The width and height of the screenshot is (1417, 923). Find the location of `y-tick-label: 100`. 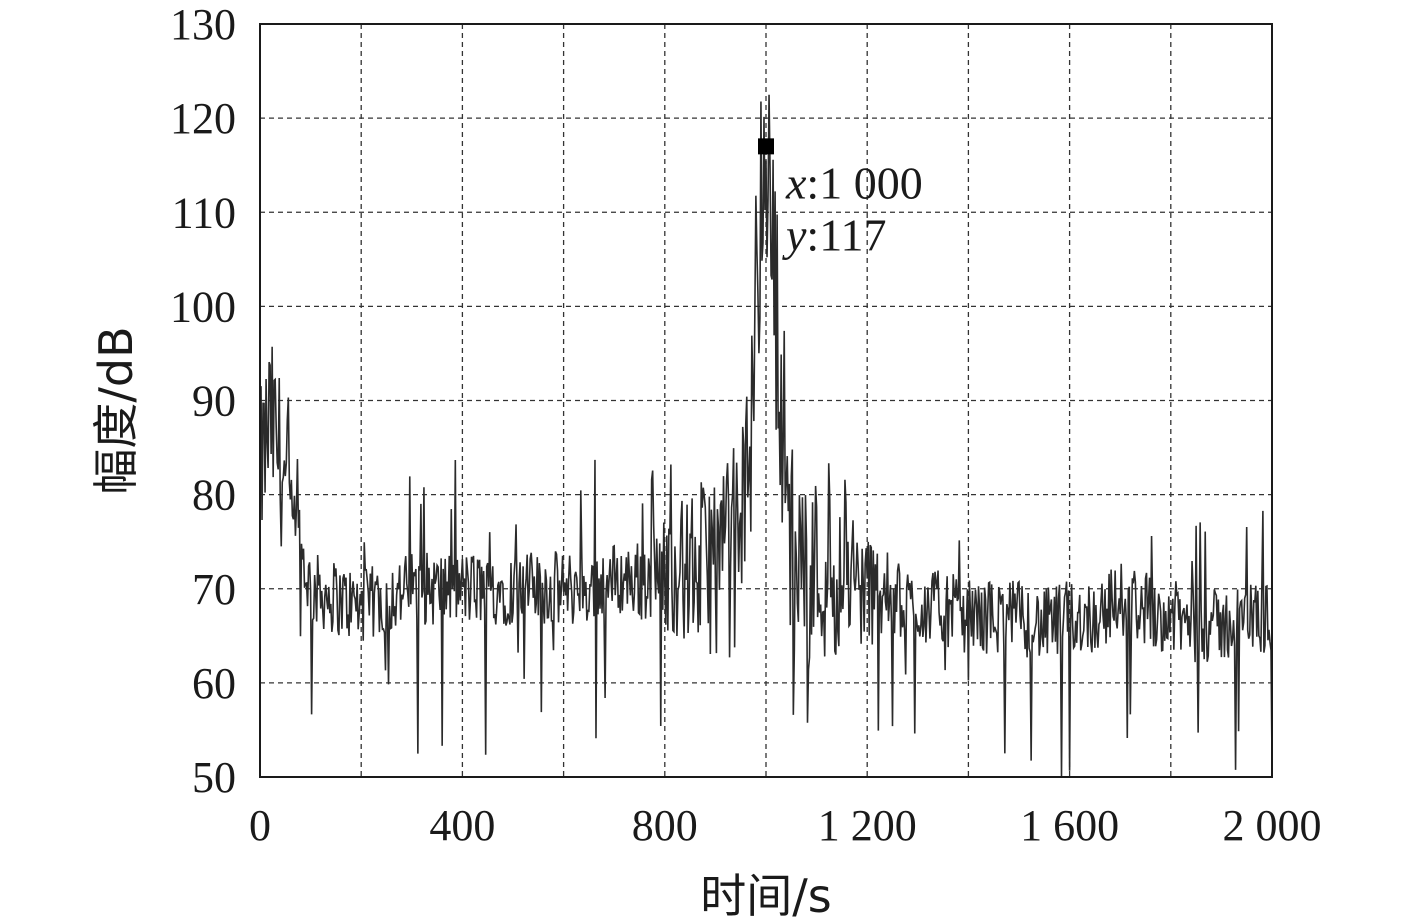

y-tick-label: 100 is located at coordinates (203, 306).